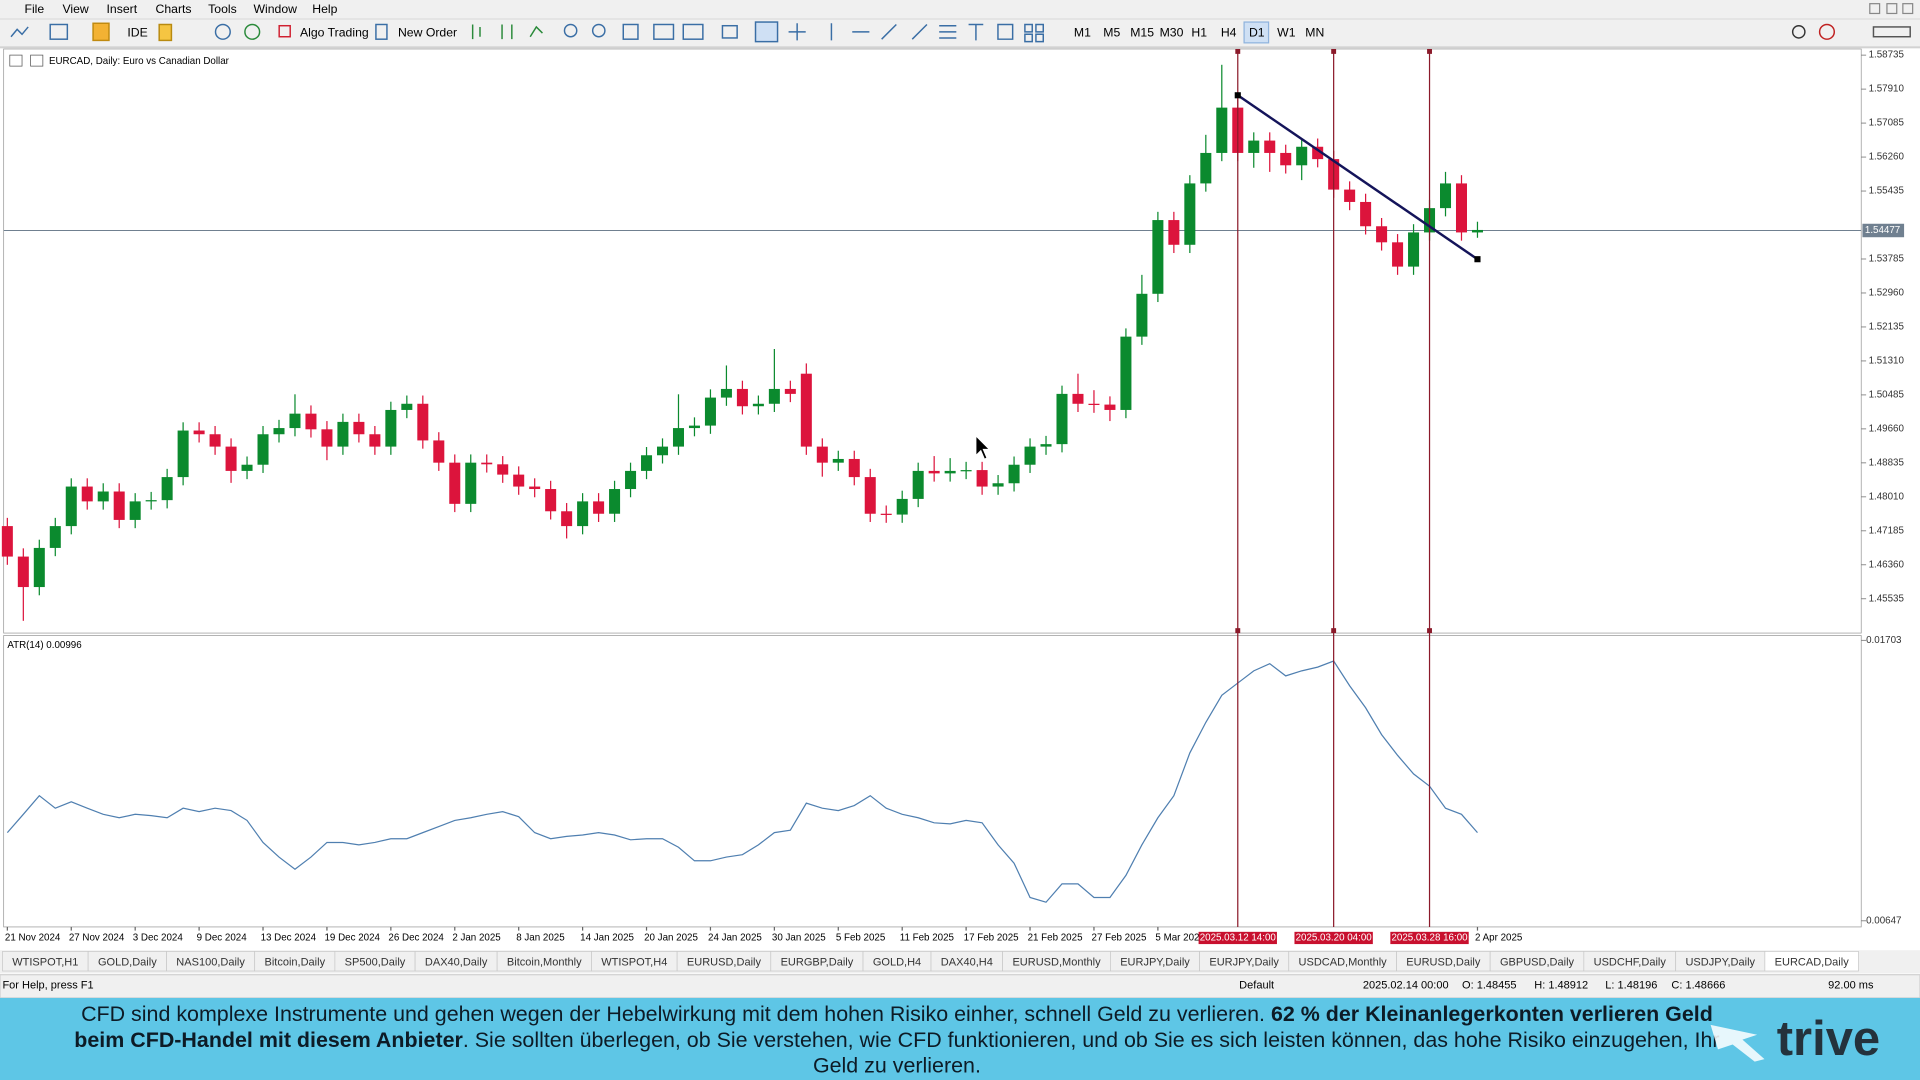  What do you see at coordinates (1630, 962) in the screenshot?
I see `tab: USDCHF,Daily` at bounding box center [1630, 962].